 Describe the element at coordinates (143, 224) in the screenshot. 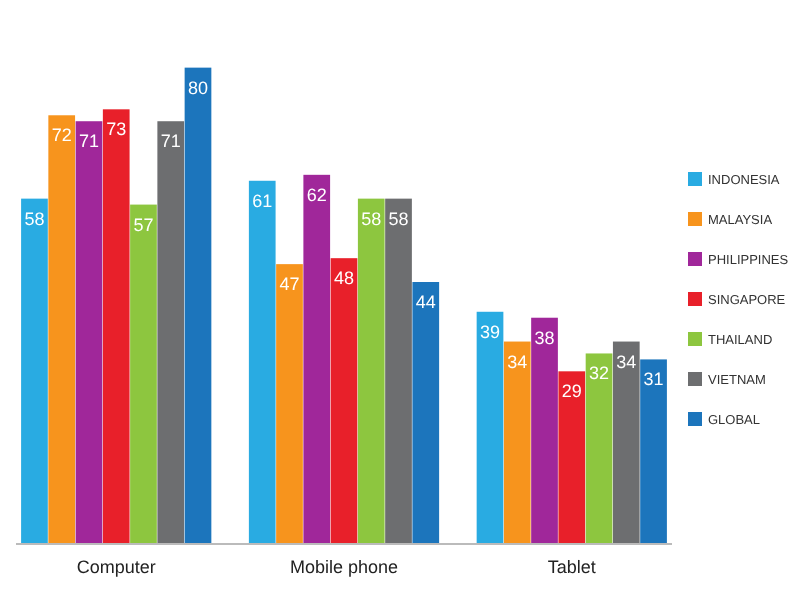

I see `data-label: 57` at that location.